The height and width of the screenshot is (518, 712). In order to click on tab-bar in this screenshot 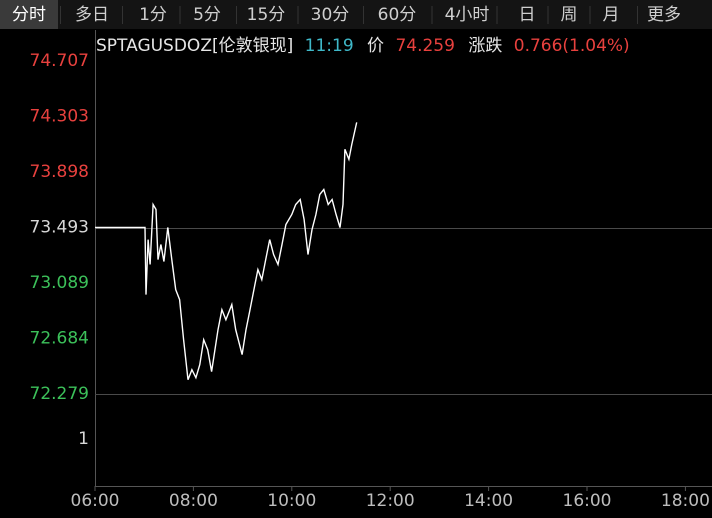, I will do `click(356, 14)`.